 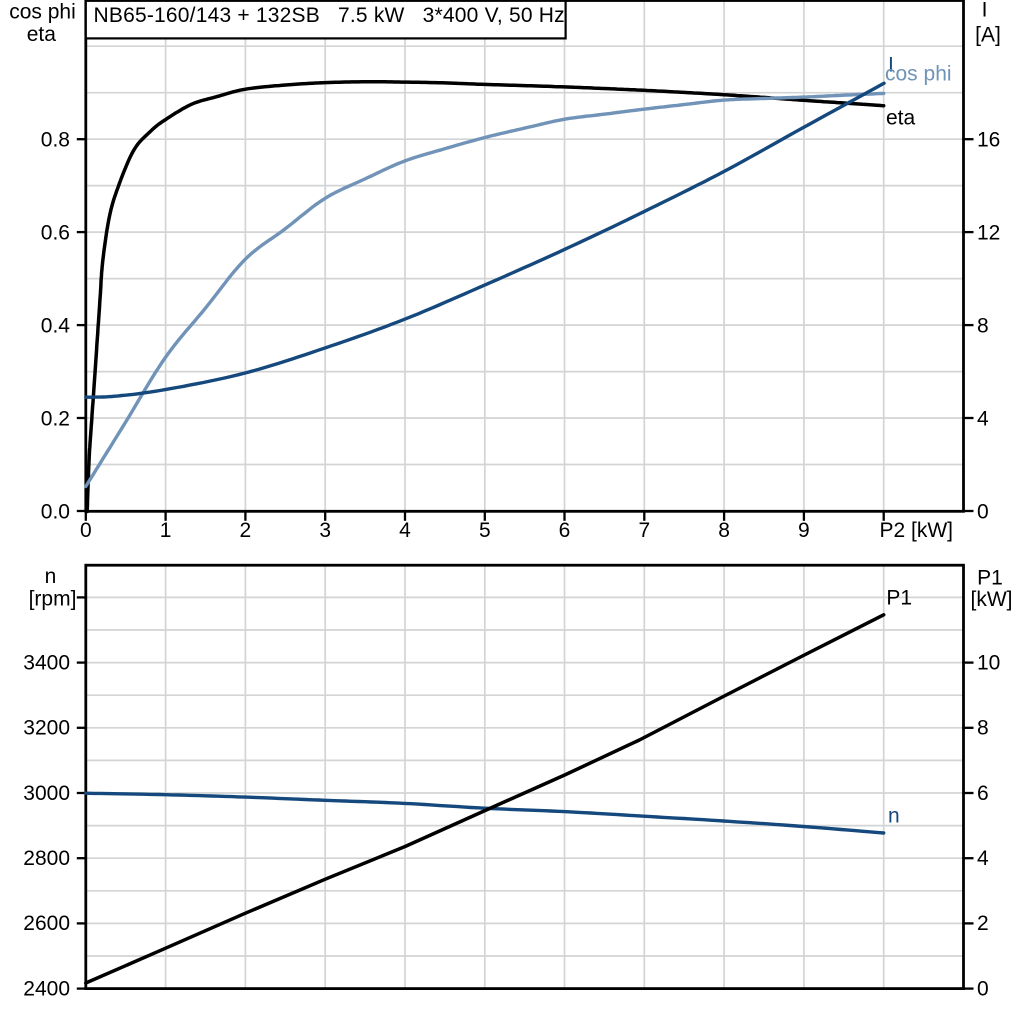 I want to click on svg-text: 3400, so click(x=46, y=662).